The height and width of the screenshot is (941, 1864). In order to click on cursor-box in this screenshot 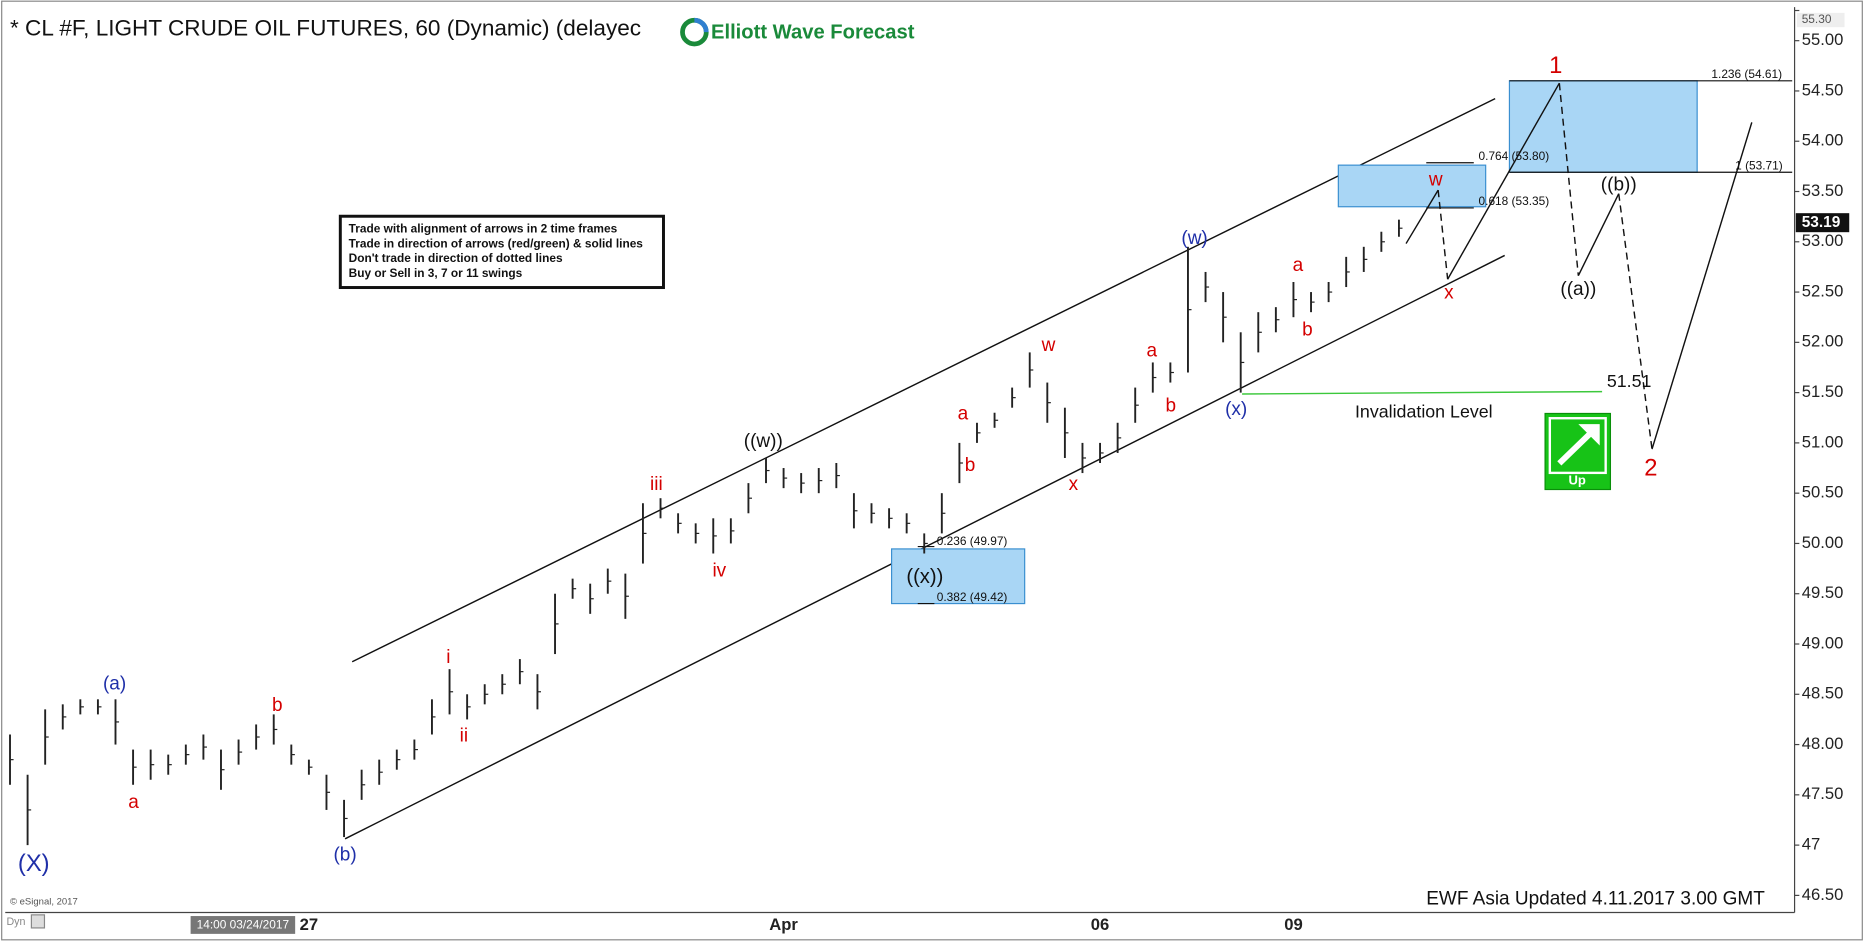, I will do `click(243, 925)`.